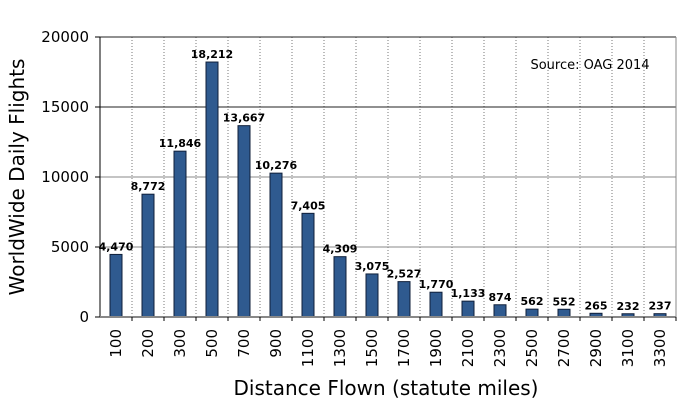 Image resolution: width=700 pixels, height=413 pixels. Describe the element at coordinates (468, 348) in the screenshot. I see `x-tick-label: 2100` at that location.